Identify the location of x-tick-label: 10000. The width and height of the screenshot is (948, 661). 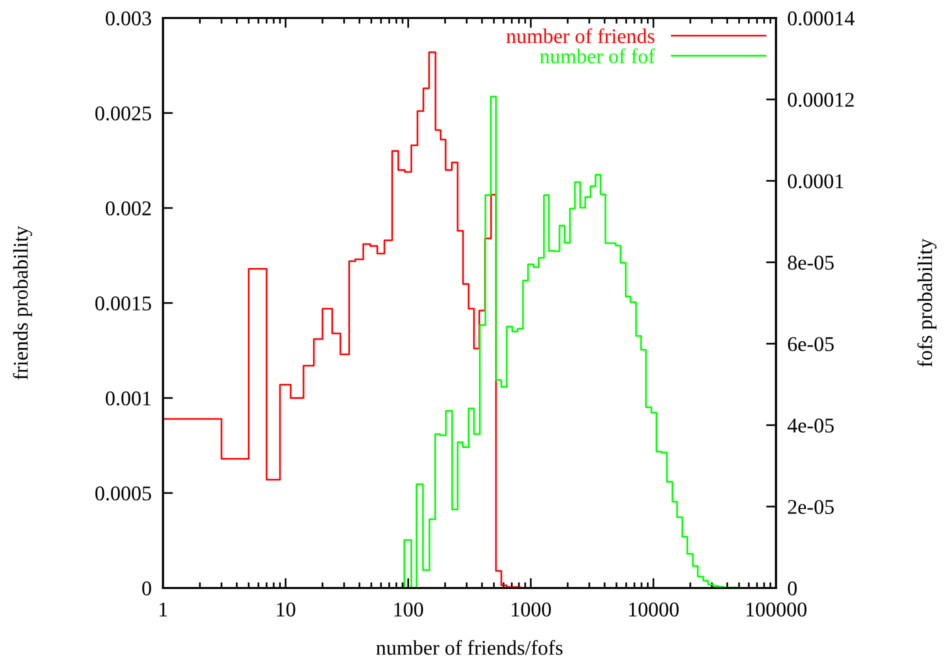
(654, 609).